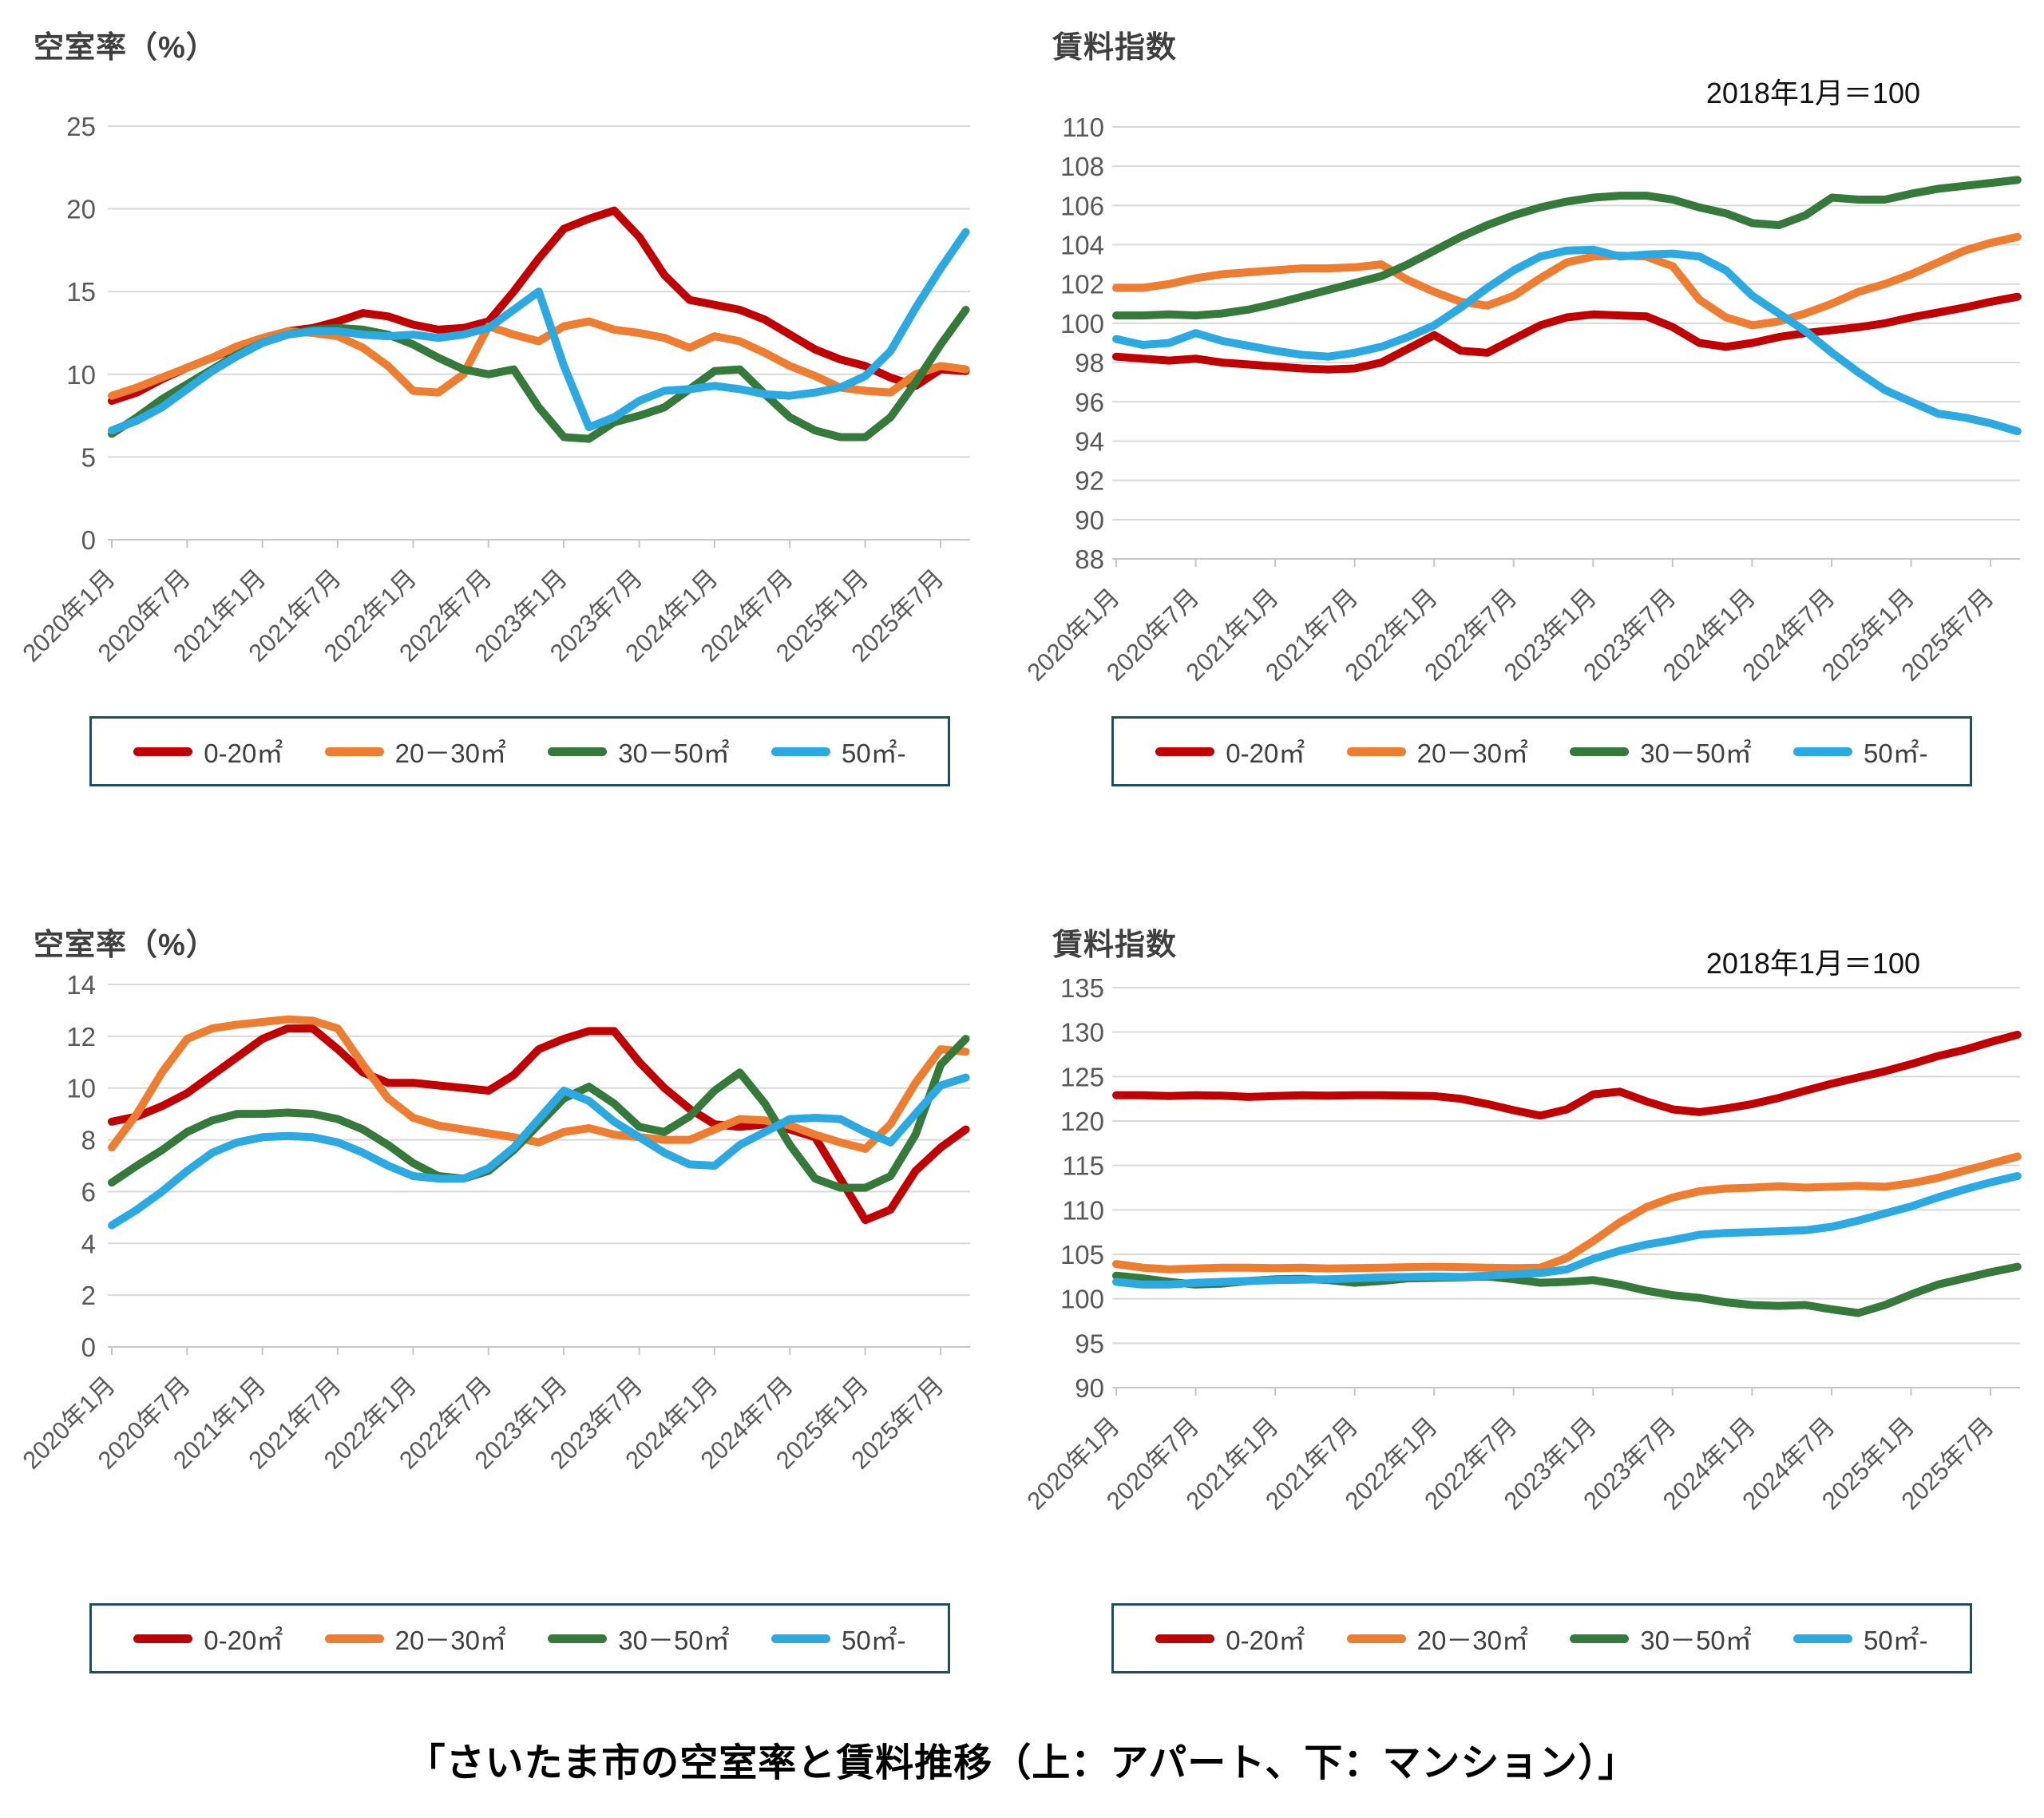 Image resolution: width=2044 pixels, height=1818 pixels. What do you see at coordinates (1812, 93) in the screenshot?
I see `index-base-note-apartment: 2018年1月＝100` at bounding box center [1812, 93].